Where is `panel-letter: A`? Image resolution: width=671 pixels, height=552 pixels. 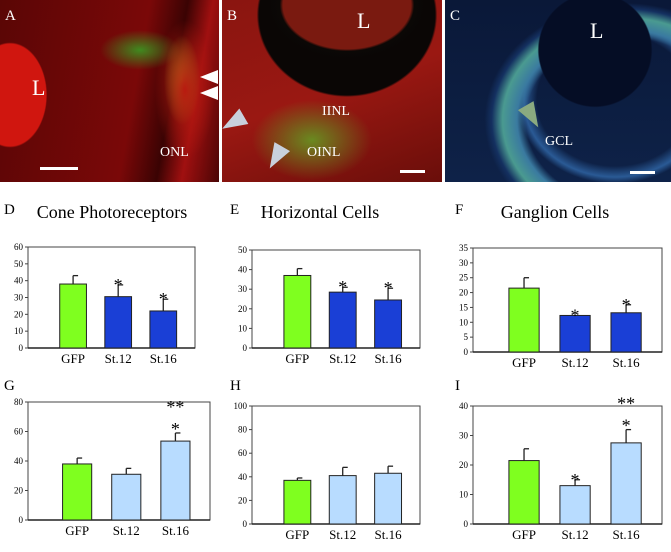 panel-letter: A is located at coordinates (10, 16).